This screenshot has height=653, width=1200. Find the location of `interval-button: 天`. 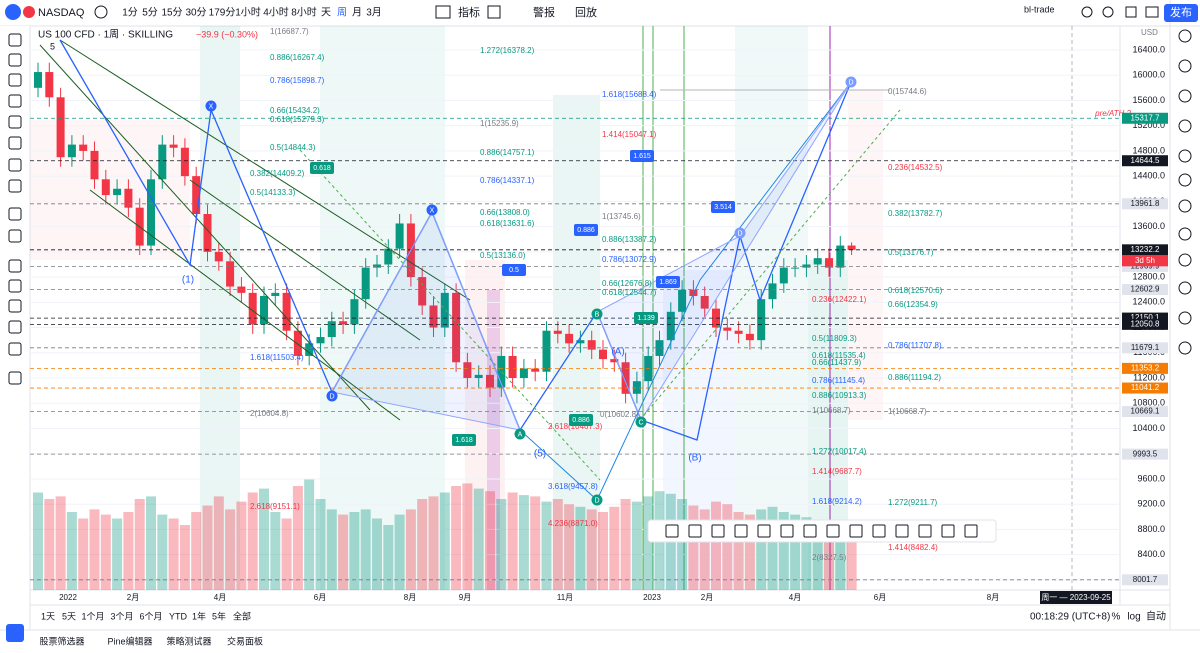

interval-button: 天 is located at coordinates (326, 13).